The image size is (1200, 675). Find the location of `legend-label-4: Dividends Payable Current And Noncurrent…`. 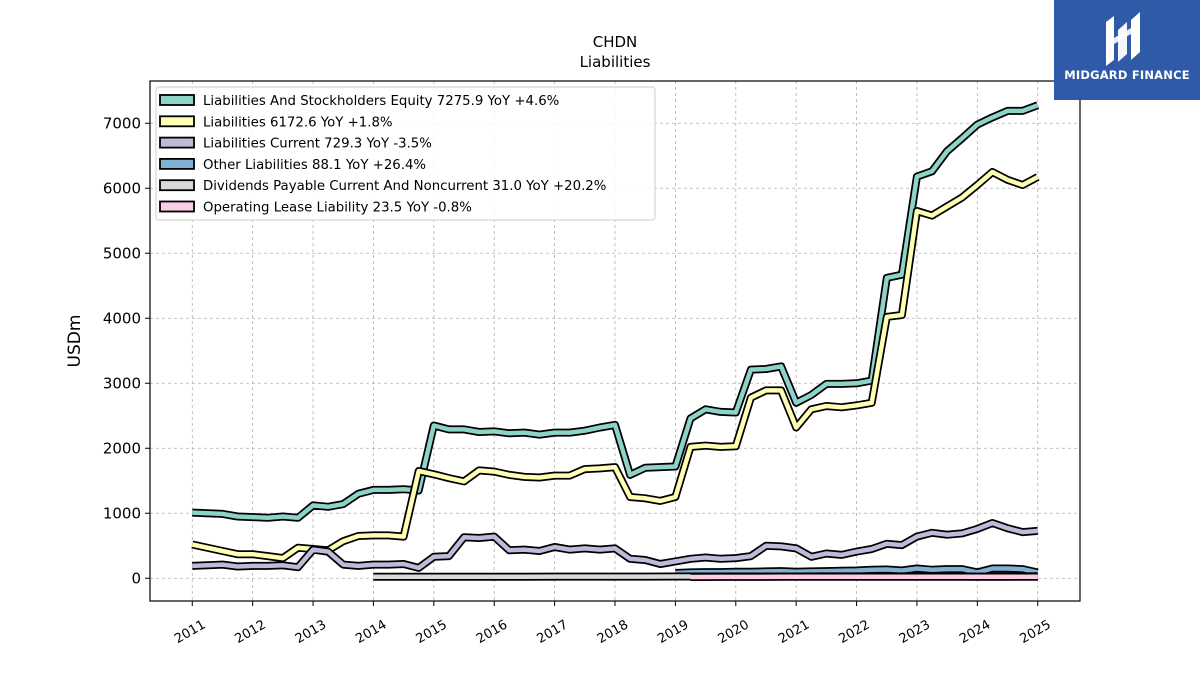

legend-label-4: Dividends Payable Current And Noncurrent… is located at coordinates (404, 186).